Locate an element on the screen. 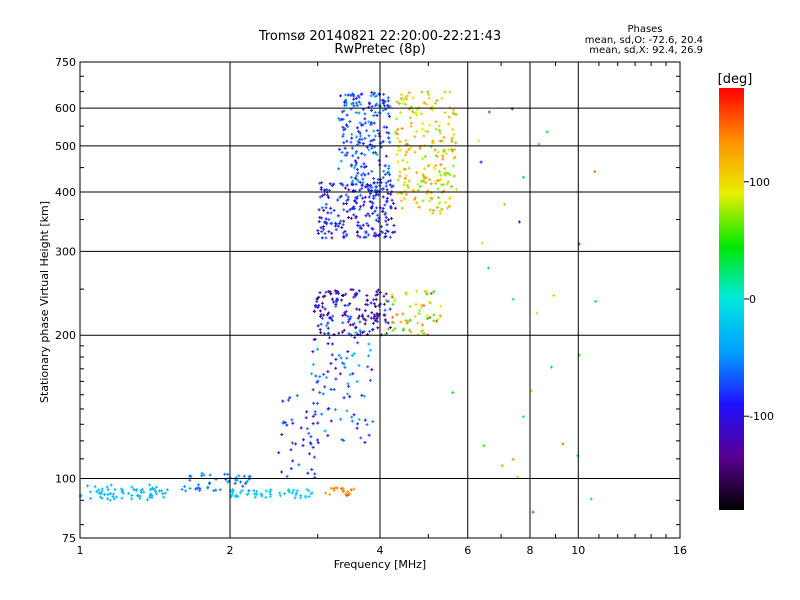 This screenshot has height=600, width=800. y-axis-label: Stationary phase Virtual Height [km] is located at coordinates (44, 302).